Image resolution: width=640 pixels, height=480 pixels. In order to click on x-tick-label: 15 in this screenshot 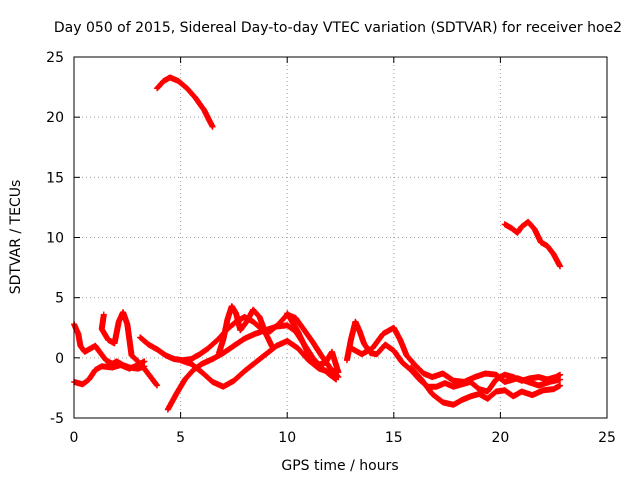, I will do `click(394, 438)`.